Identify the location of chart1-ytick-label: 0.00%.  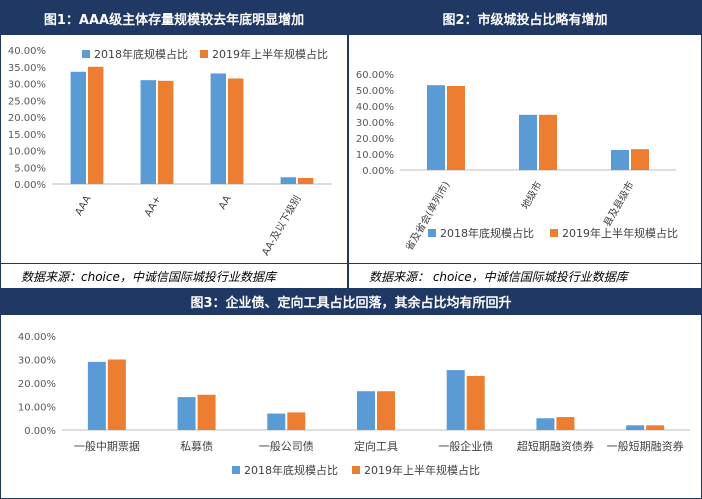
(30, 185).